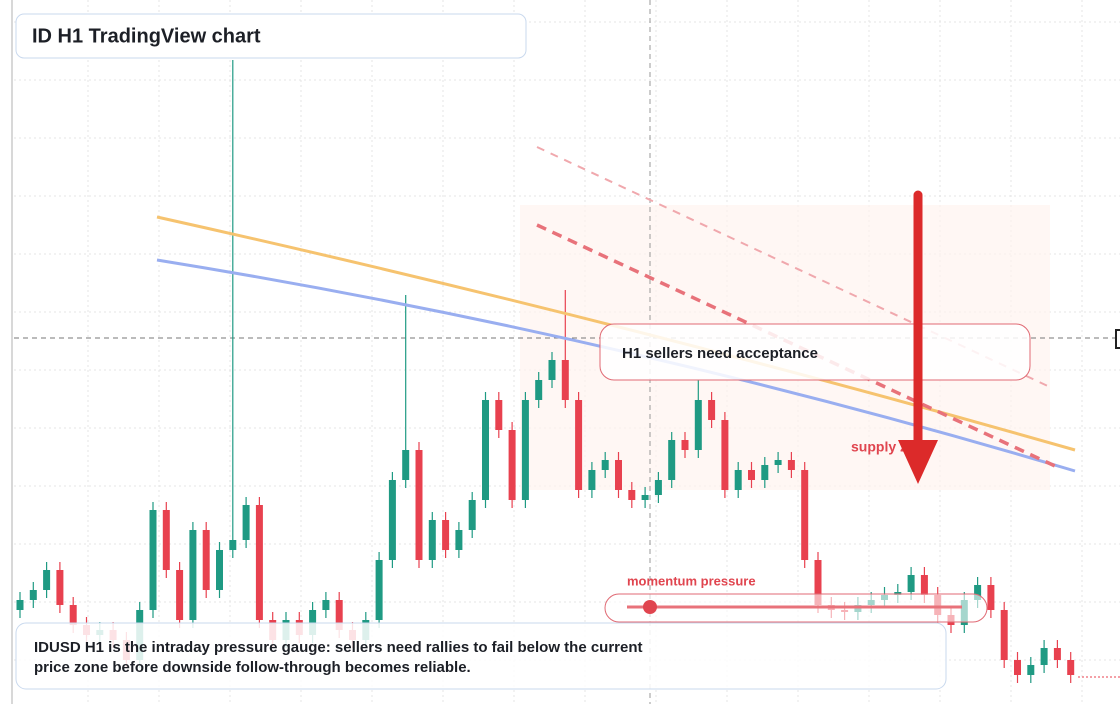  What do you see at coordinates (146, 36) in the screenshot?
I see `chart-title: ID H1 TradingView chart` at bounding box center [146, 36].